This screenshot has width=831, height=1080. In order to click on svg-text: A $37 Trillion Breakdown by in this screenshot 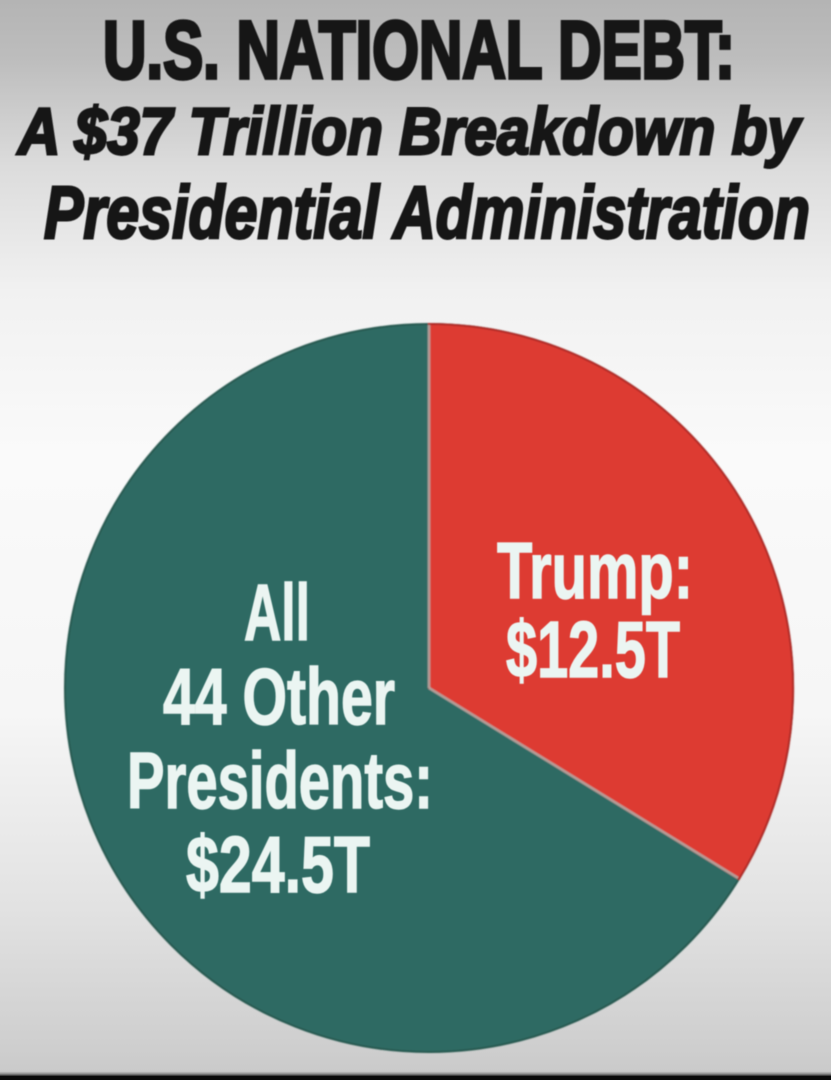, I will do `click(409, 131)`.